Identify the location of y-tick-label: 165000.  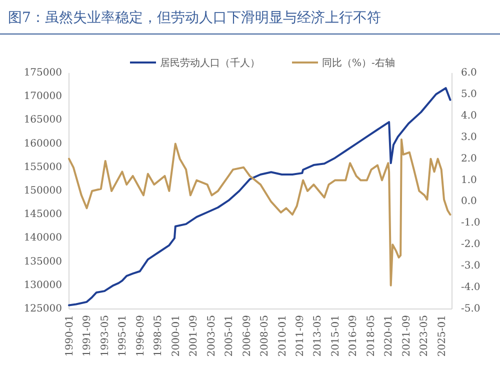
(43, 120).